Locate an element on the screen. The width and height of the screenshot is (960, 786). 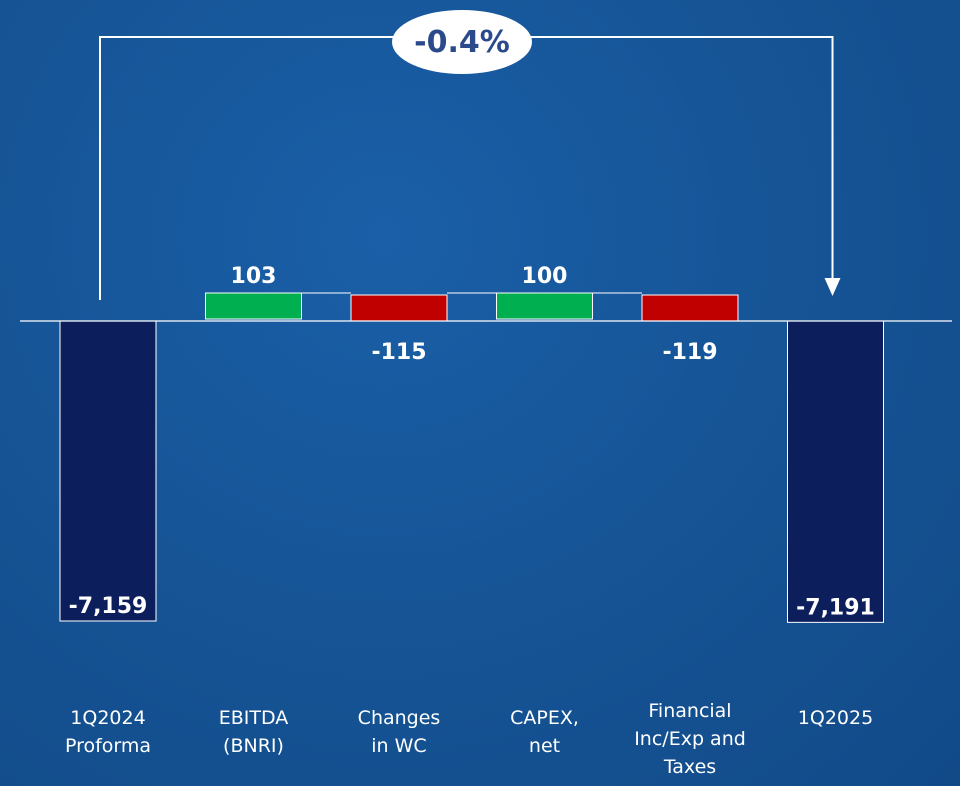
value-label: -115 is located at coordinates (398, 352).